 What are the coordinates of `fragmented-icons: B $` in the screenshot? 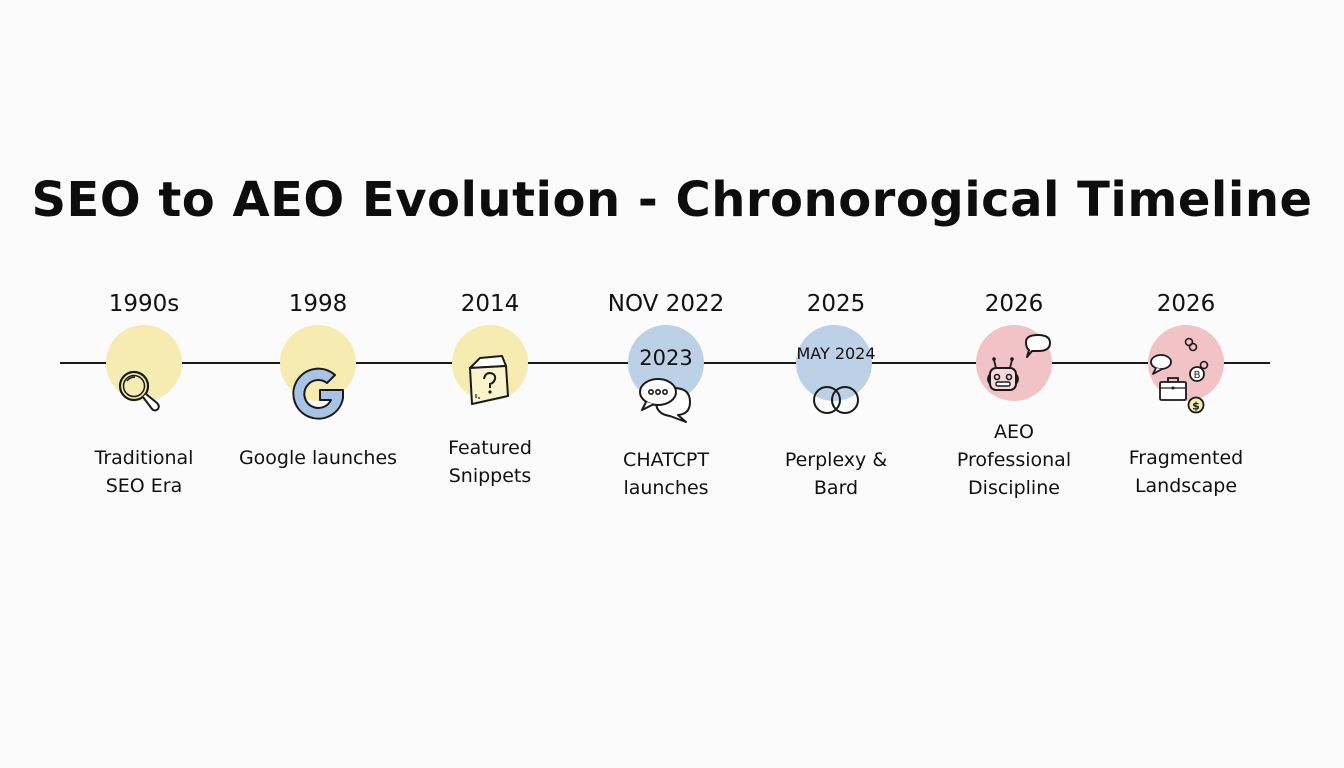 It's located at (1179, 375).